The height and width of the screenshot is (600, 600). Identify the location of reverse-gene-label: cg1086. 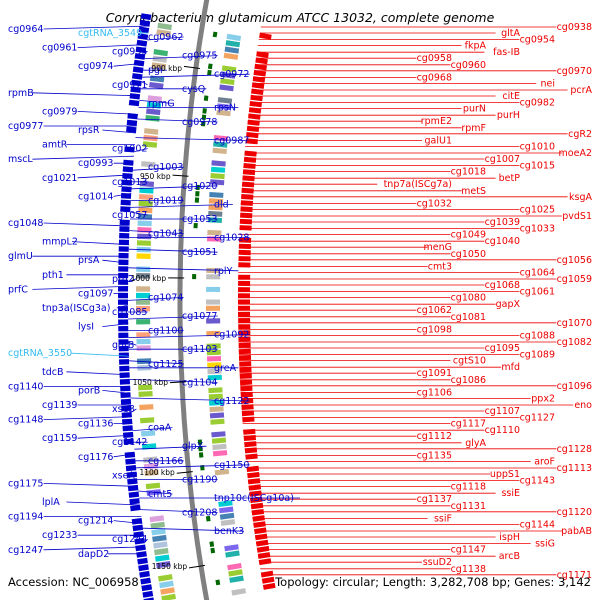
(468, 380).